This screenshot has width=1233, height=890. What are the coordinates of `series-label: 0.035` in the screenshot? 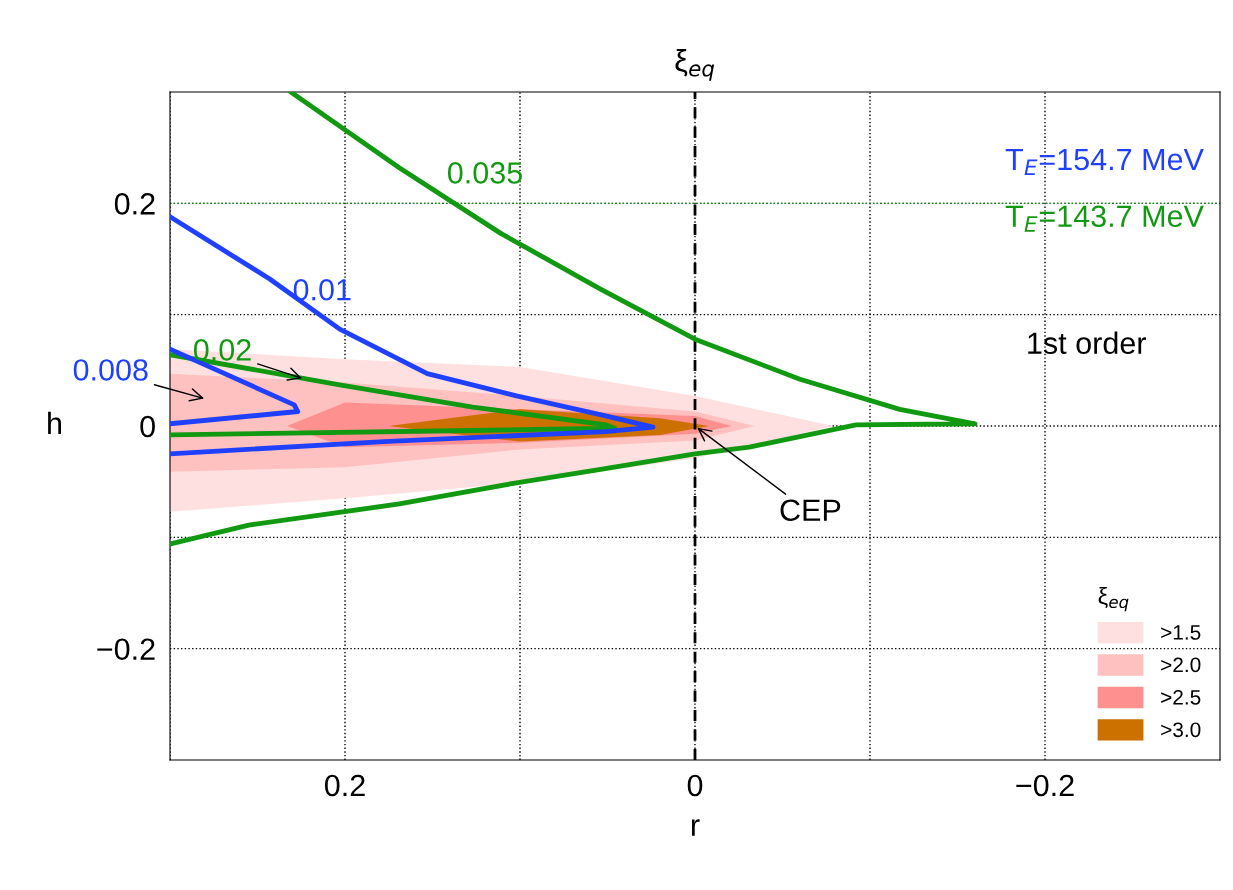 It's located at (484, 173).